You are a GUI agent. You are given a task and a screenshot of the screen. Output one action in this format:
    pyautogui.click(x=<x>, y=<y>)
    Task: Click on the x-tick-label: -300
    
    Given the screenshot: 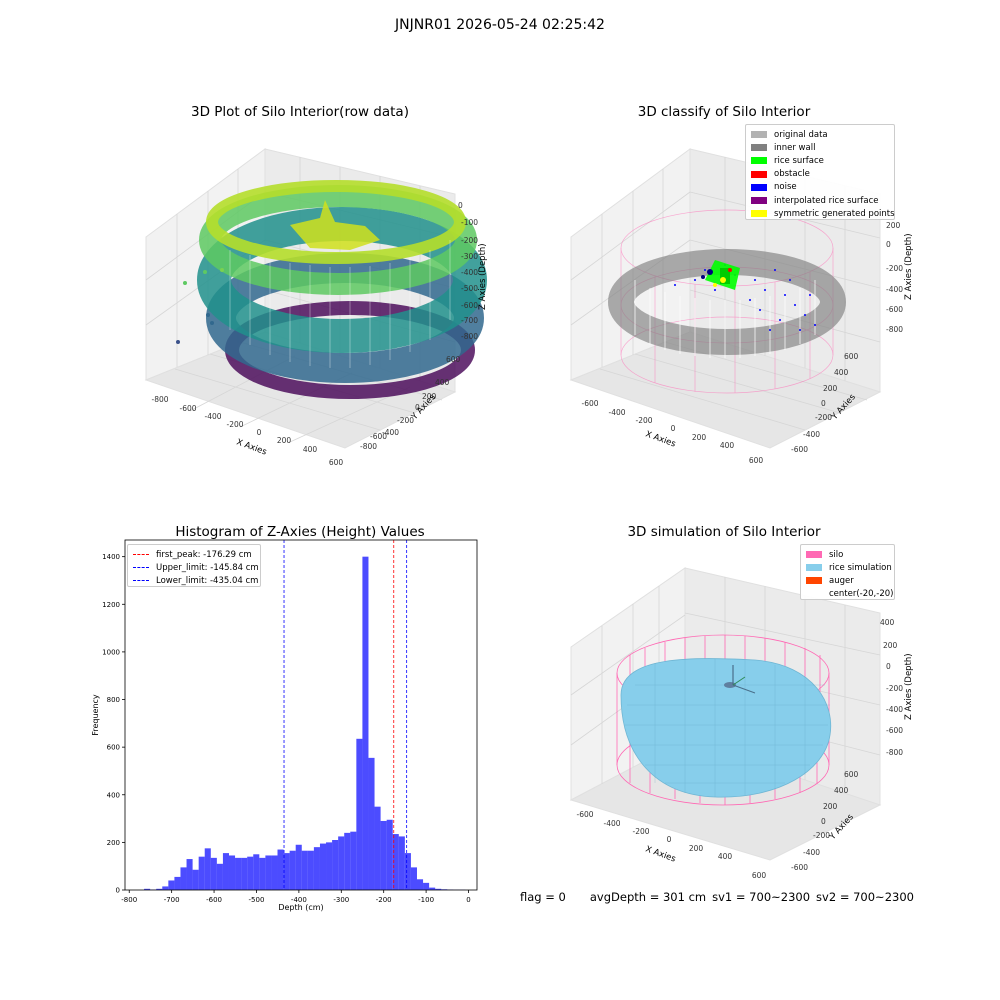 What is the action you would take?
    pyautogui.click(x=341, y=900)
    